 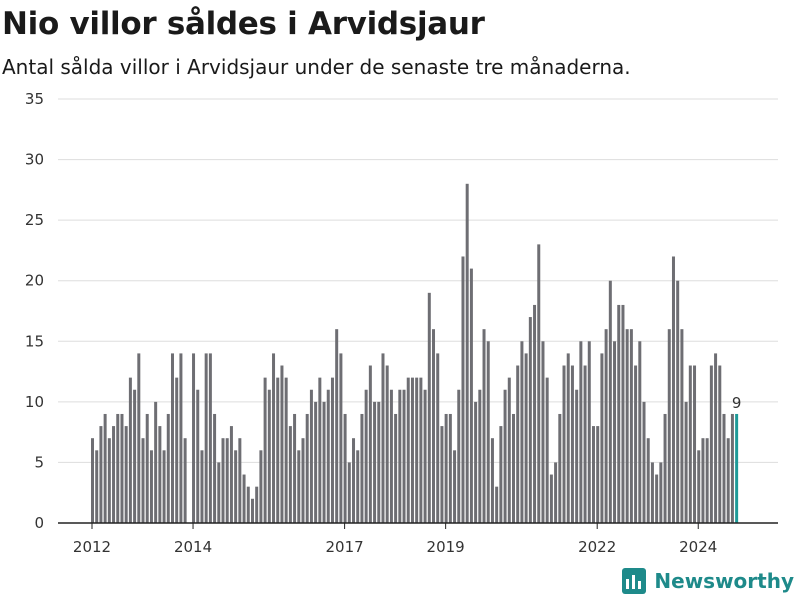 I want to click on y-tick-label: 35, so click(x=34, y=99).